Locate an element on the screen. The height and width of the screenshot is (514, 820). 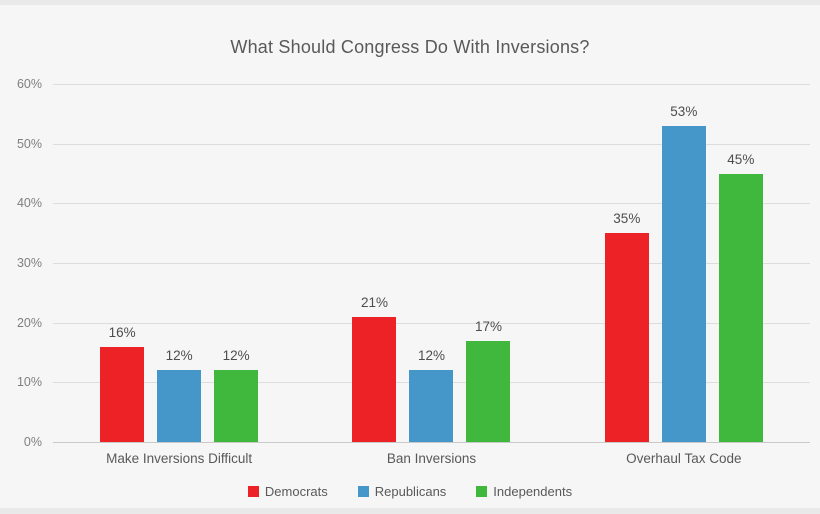
bar: 53% is located at coordinates (683, 273).